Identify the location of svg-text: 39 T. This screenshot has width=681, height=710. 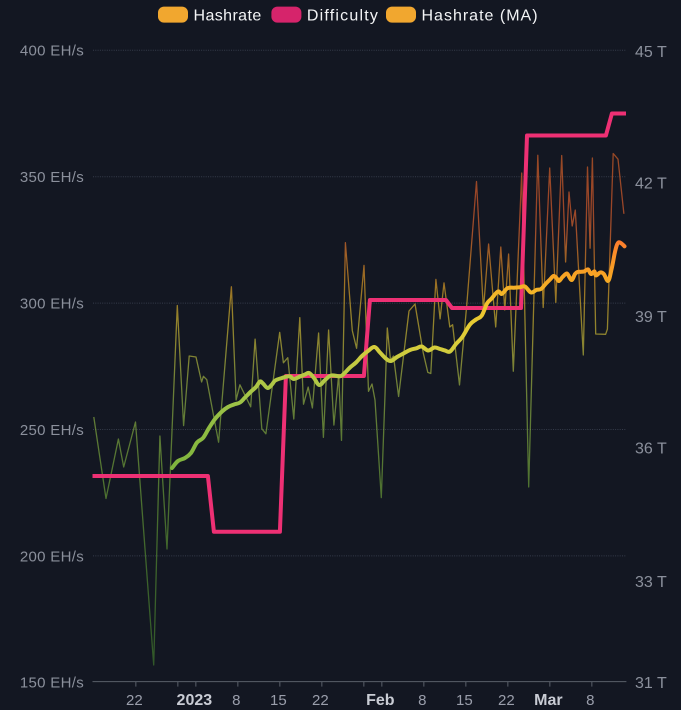
(651, 317).